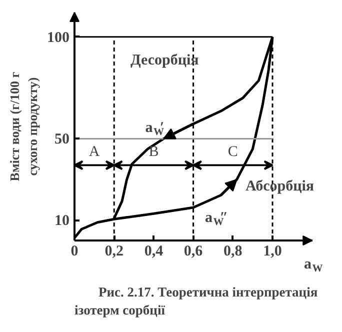 The width and height of the screenshot is (342, 332). Describe the element at coordinates (164, 60) in the screenshot. I see `annotation: Десорбція` at that location.